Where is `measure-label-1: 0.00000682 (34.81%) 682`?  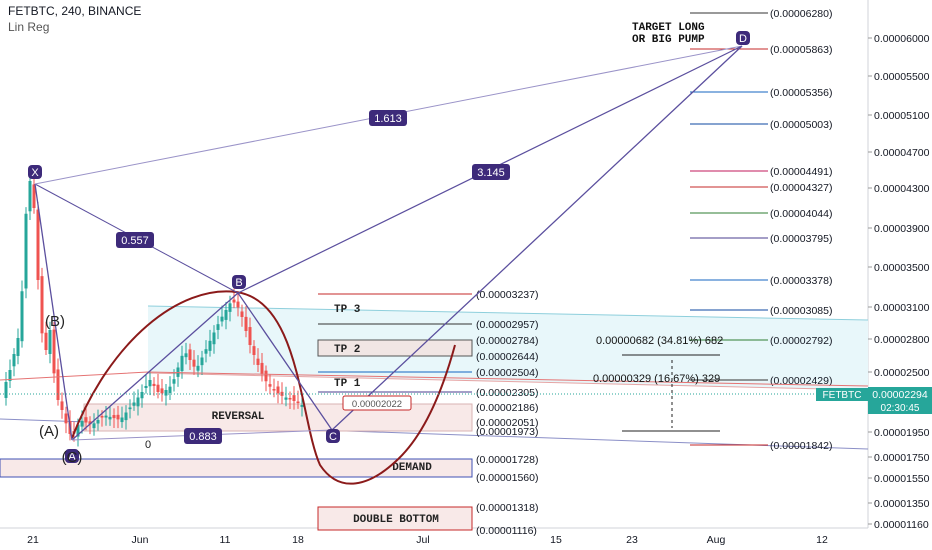 measure-label-1: 0.00000682 (34.81%) 682 is located at coordinates (659, 341).